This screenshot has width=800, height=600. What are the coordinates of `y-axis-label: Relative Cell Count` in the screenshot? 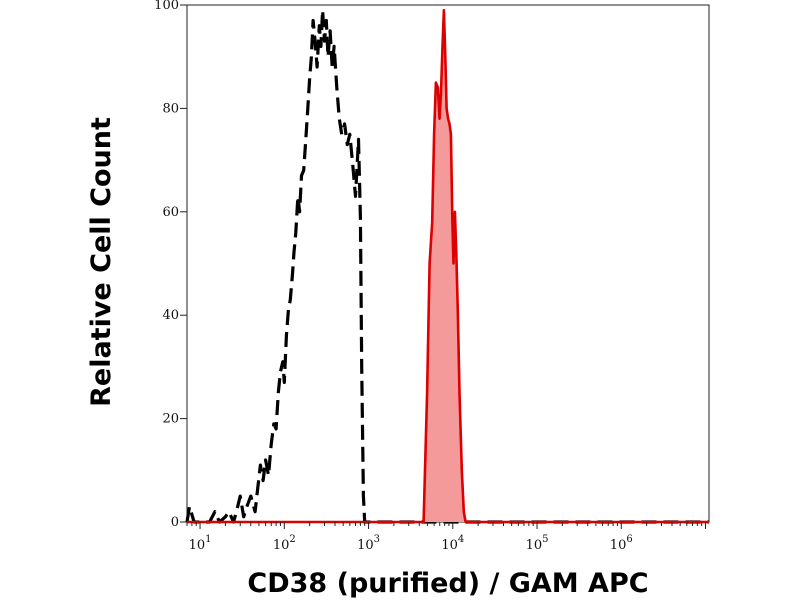 It's located at (101, 262).